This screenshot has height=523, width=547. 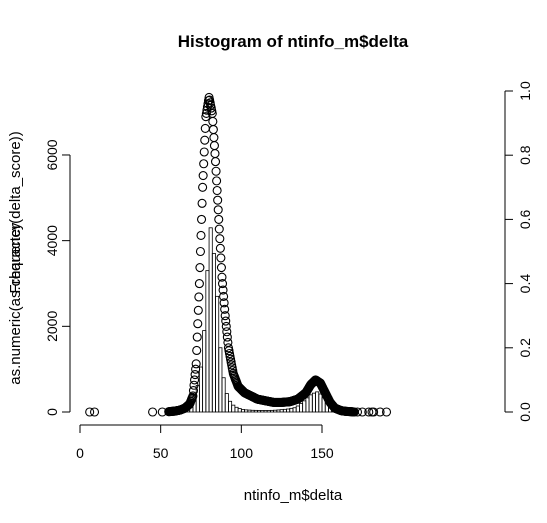 I want to click on y-axis-label-left-2: Frequency, so click(x=15, y=257).